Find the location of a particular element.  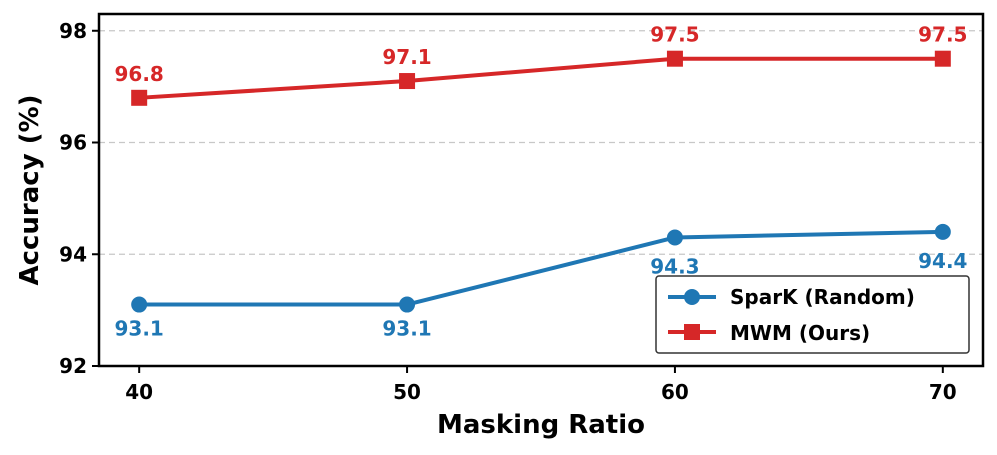

x-axis-title: Masking Ratio is located at coordinates (541, 425).